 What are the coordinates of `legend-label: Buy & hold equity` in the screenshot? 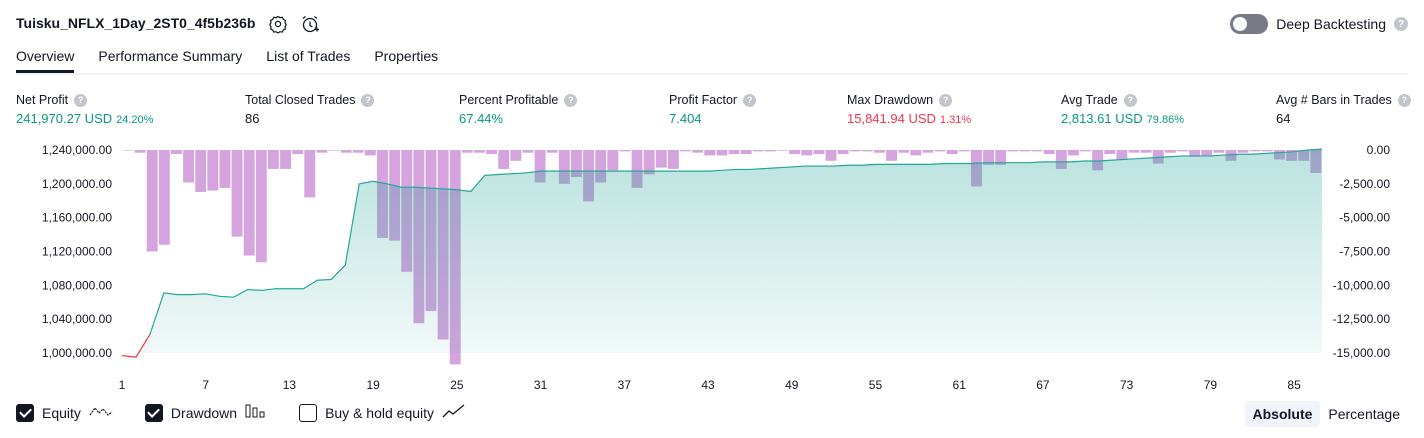 It's located at (380, 412).